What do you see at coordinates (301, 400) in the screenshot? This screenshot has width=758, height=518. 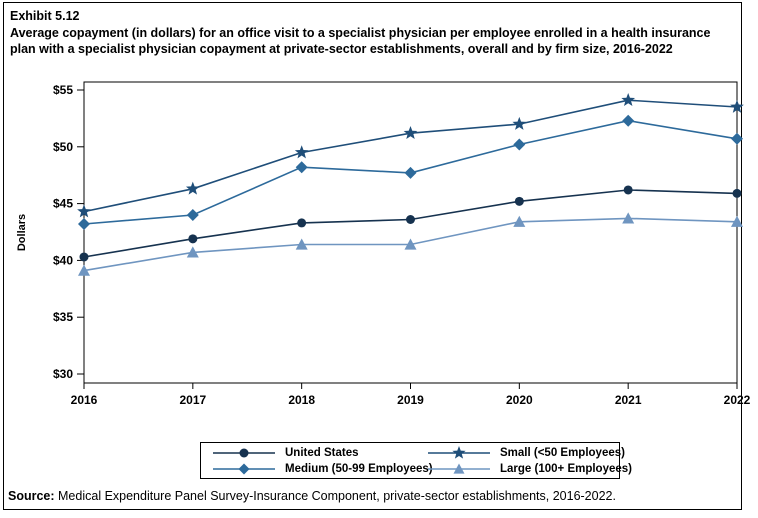 I see `x-tick-label: 2018` at bounding box center [301, 400].